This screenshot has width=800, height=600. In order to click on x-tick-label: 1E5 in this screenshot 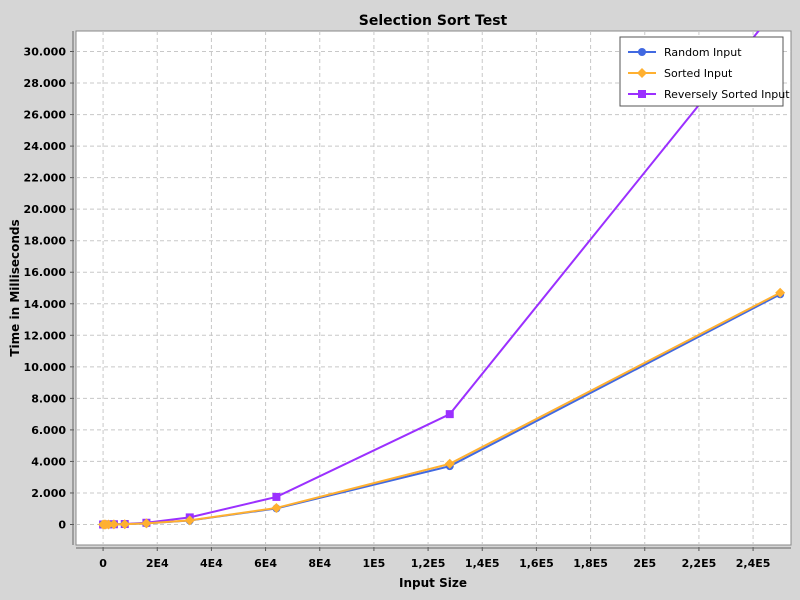, I will do `click(374, 563)`.